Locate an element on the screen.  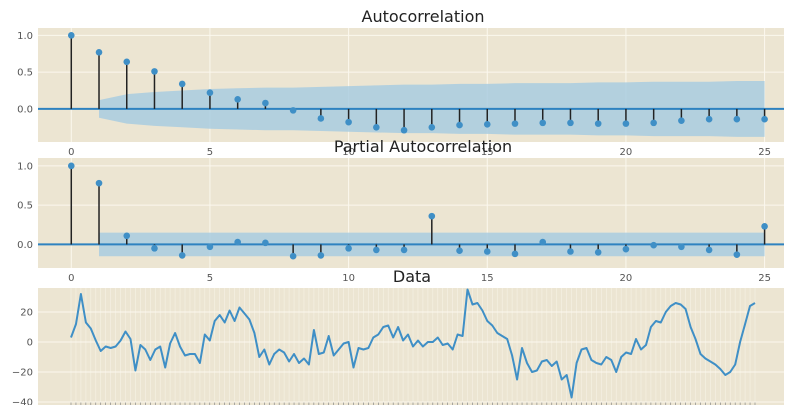
chart-title: Data is located at coordinates (412, 276).